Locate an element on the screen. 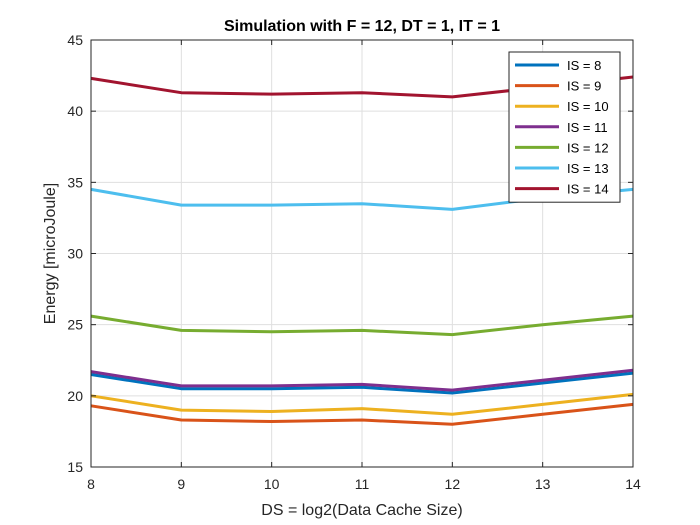 The width and height of the screenshot is (700, 525). legend-label: IS = 13 is located at coordinates (588, 168).